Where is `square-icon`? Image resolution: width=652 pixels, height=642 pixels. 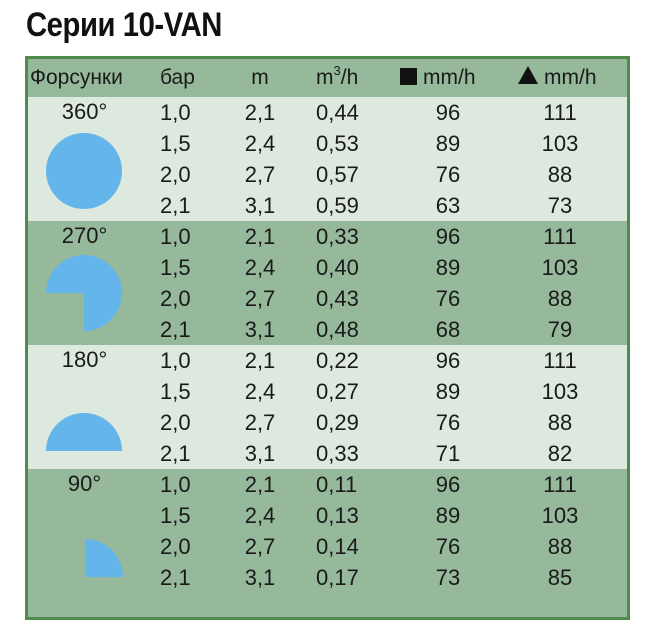 square-icon is located at coordinates (408, 76).